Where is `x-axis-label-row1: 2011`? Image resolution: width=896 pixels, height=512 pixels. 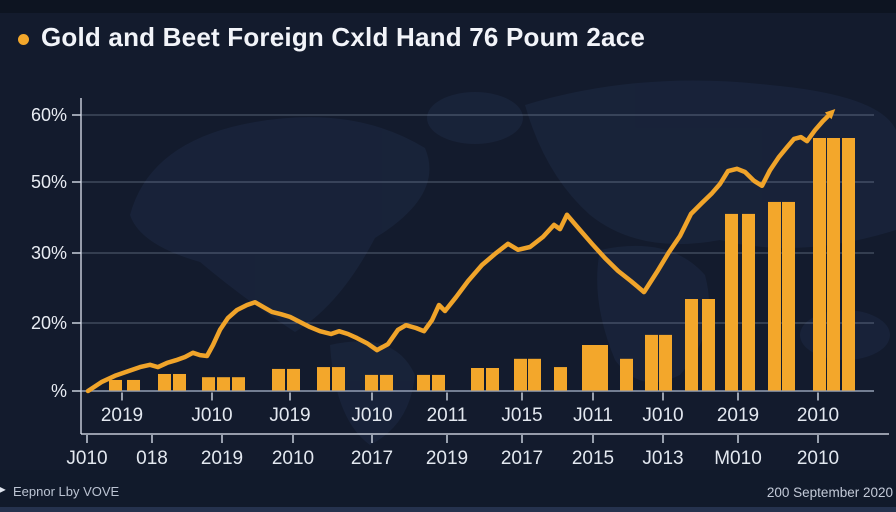
x-axis-label-row1: 2011 is located at coordinates (447, 415).